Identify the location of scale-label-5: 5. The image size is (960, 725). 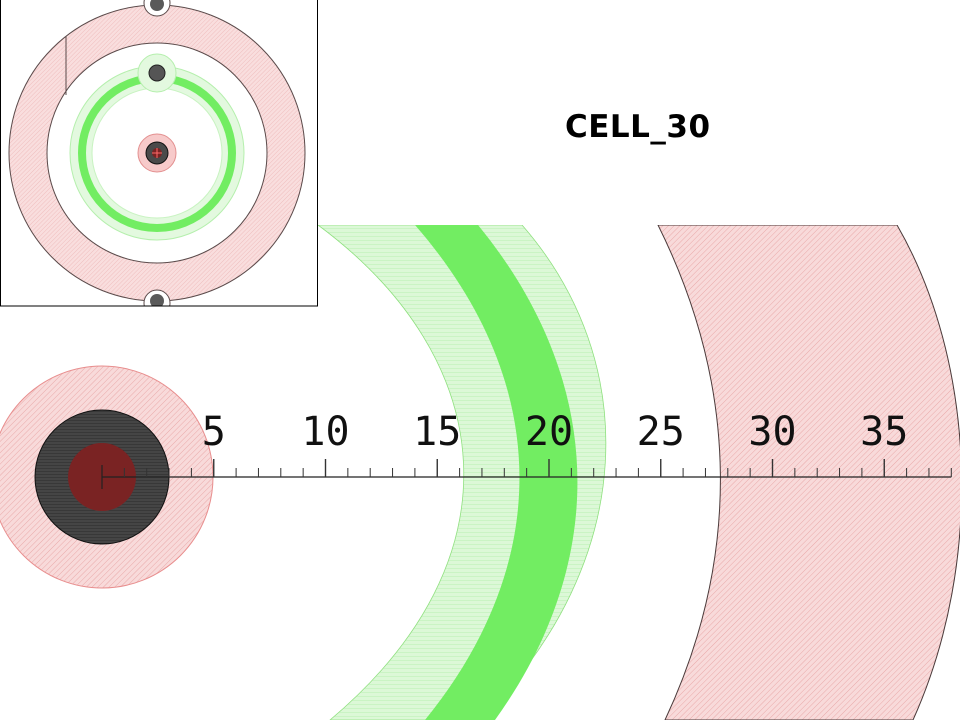
(214, 432).